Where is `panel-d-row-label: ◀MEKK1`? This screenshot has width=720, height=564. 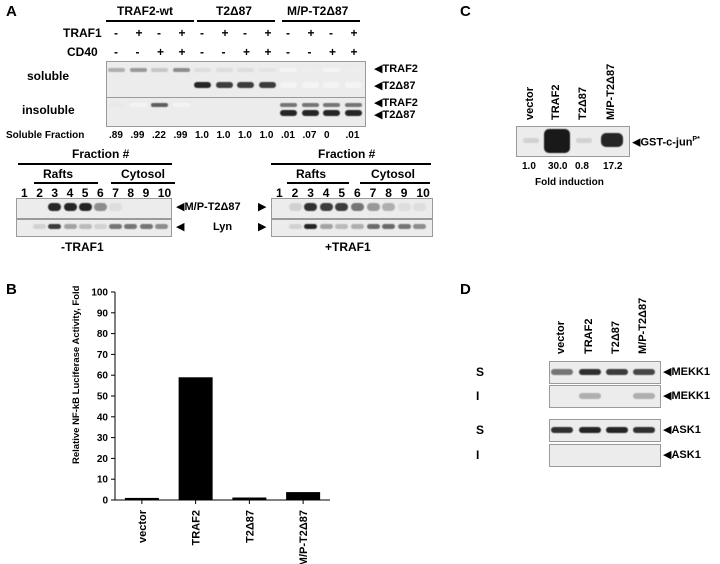 panel-d-row-label: ◀MEKK1 is located at coordinates (686, 372).